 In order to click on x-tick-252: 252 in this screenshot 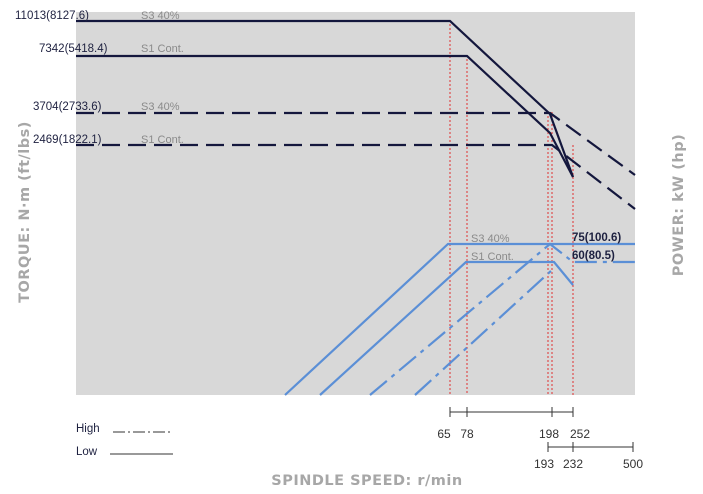, I will do `click(580, 434)`.